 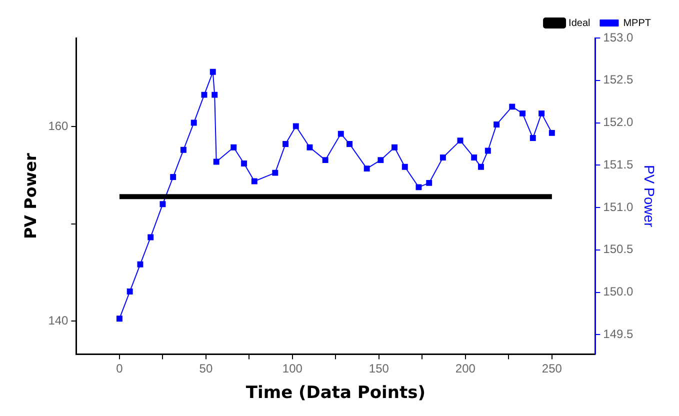 I want to click on legend-label: Ideal, so click(x=579, y=23).